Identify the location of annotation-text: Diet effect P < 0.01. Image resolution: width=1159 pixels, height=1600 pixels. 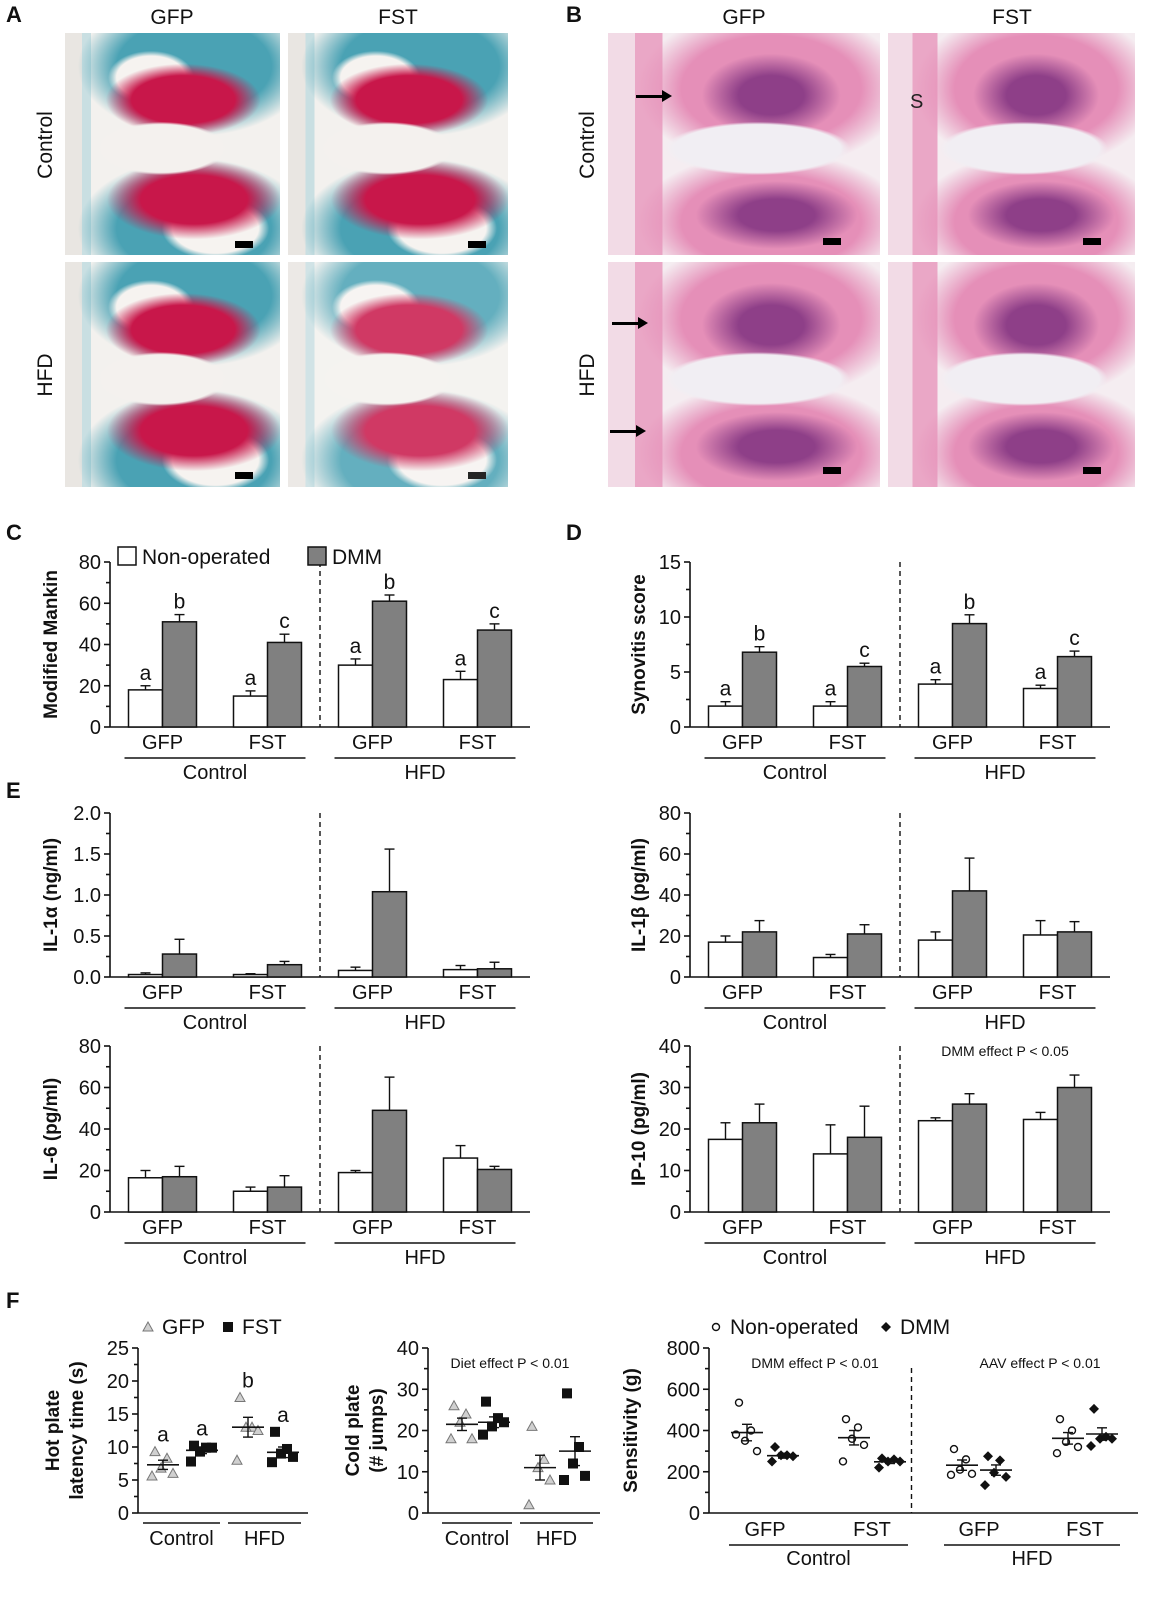
(510, 1363).